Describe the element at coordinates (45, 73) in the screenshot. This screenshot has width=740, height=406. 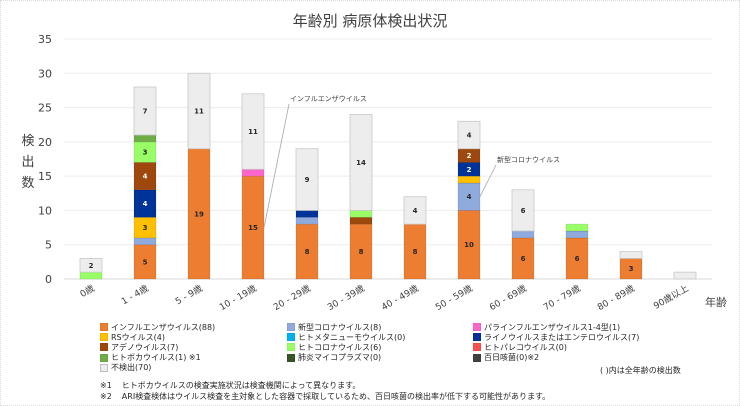
I see `y-tick-label: 30` at that location.